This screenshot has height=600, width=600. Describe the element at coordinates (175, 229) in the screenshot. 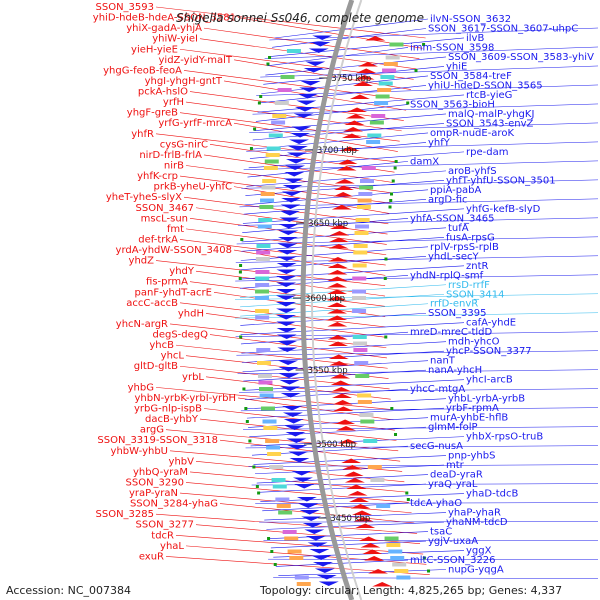

I see `left-label-row: fmt` at that location.